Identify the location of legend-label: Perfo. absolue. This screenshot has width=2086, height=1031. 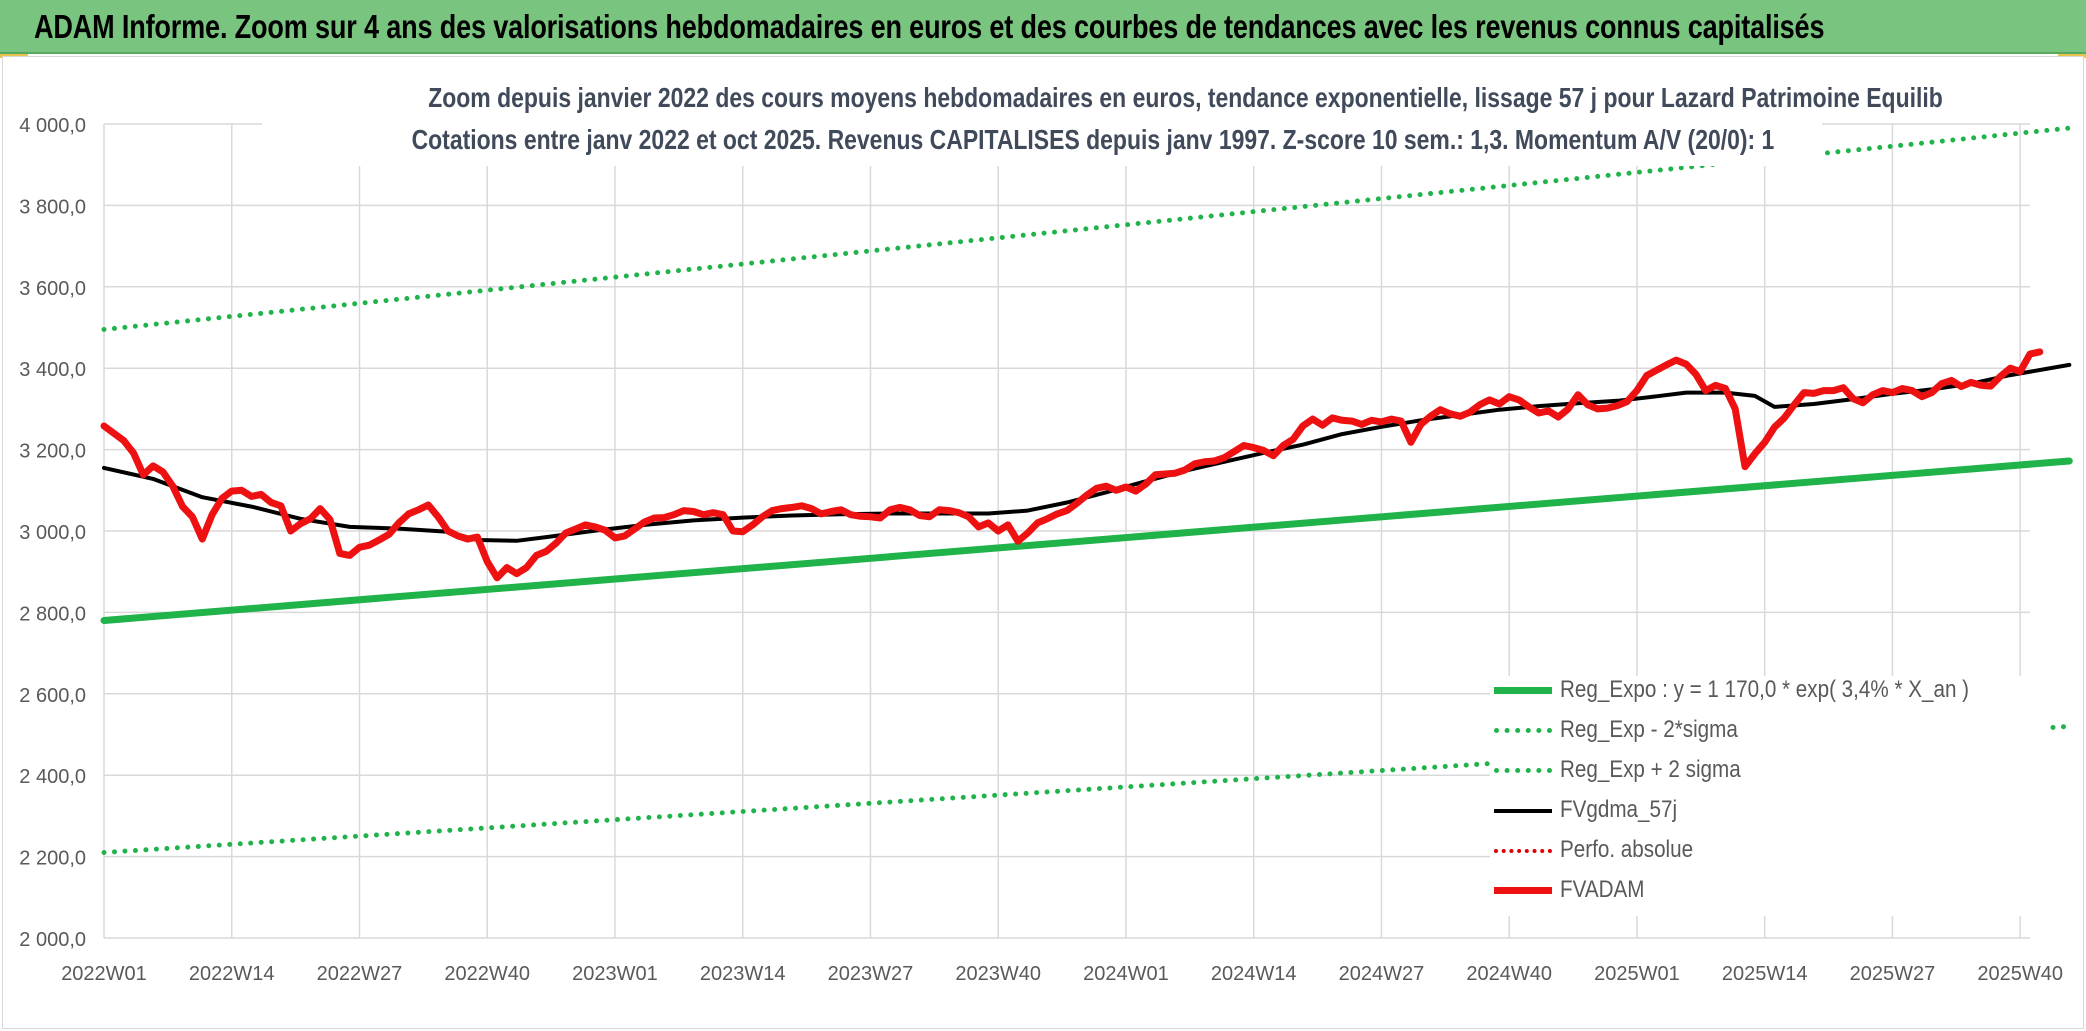
(1627, 849).